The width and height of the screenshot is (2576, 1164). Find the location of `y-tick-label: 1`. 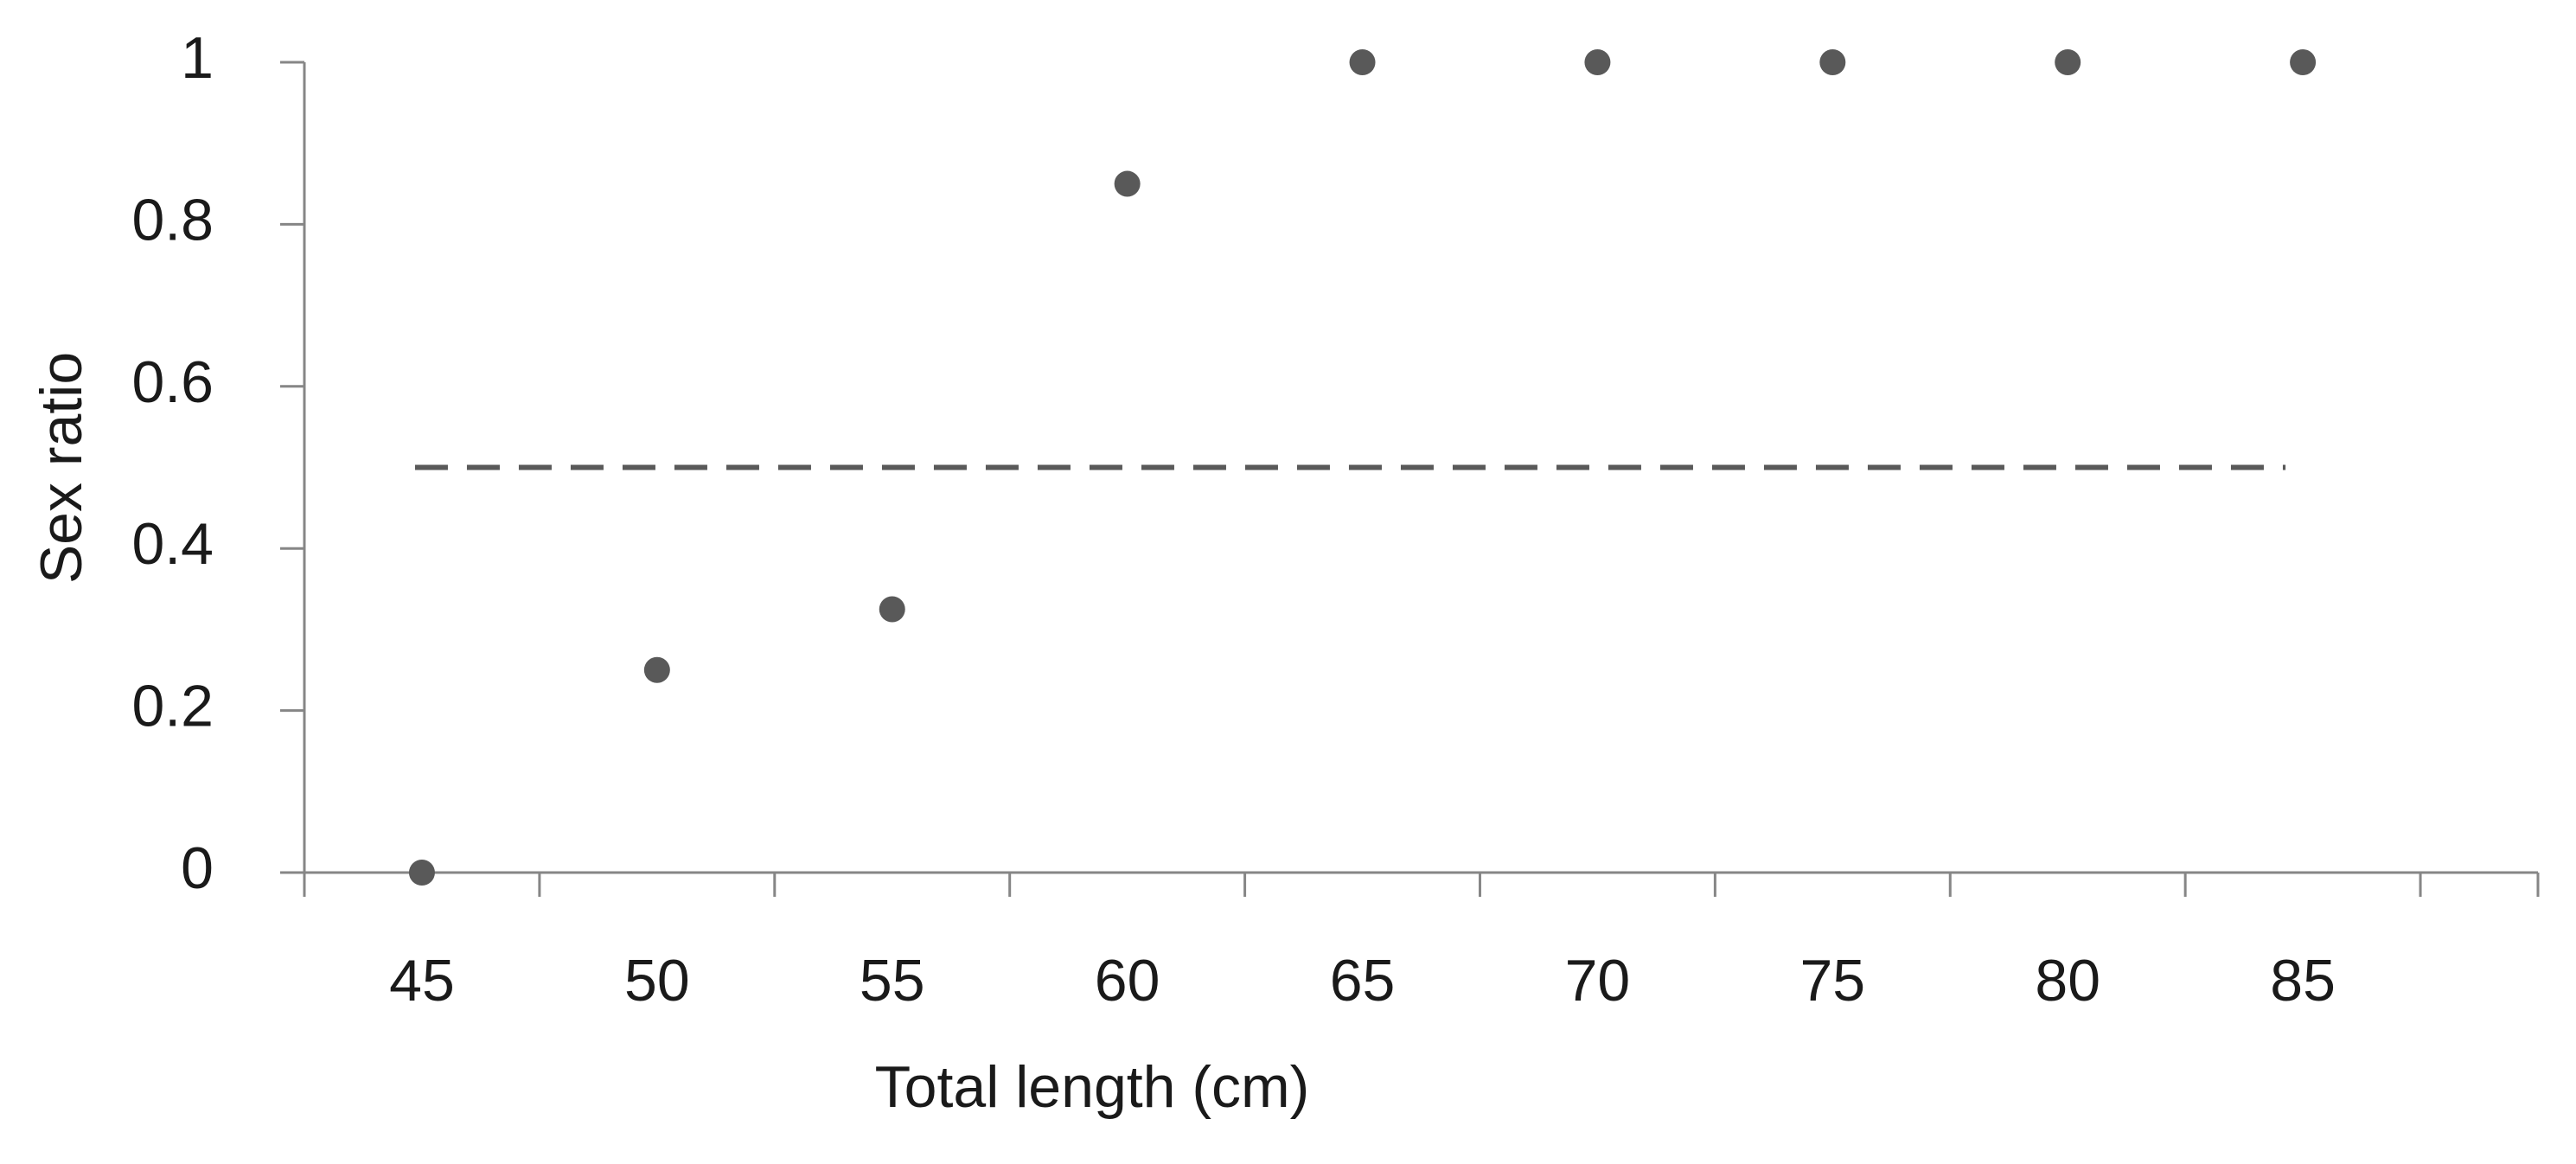

y-tick-label: 1 is located at coordinates (197, 58).